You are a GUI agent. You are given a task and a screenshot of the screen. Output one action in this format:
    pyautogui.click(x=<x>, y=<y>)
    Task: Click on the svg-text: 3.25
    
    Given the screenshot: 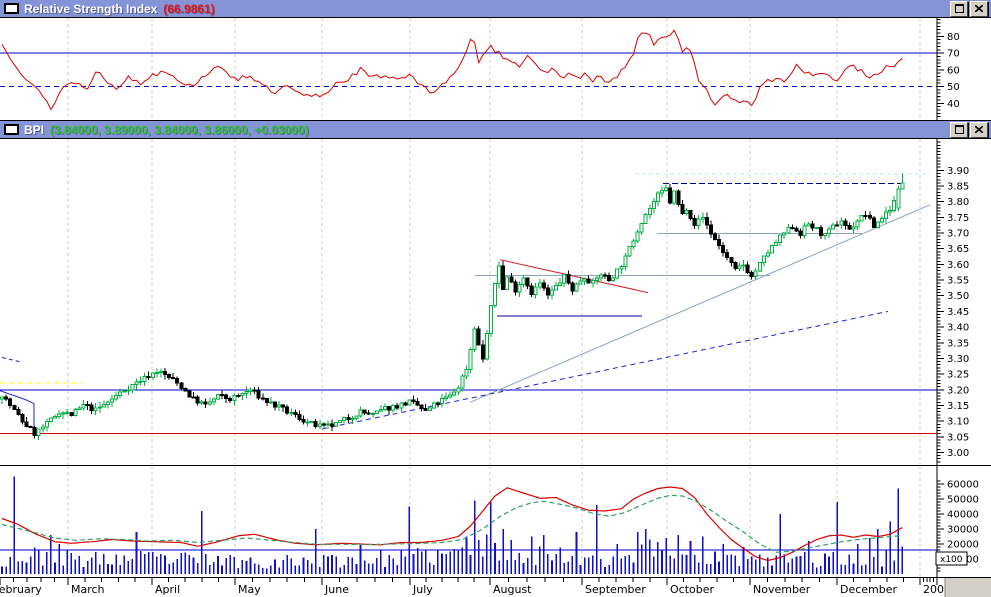 What is the action you would take?
    pyautogui.click(x=958, y=375)
    